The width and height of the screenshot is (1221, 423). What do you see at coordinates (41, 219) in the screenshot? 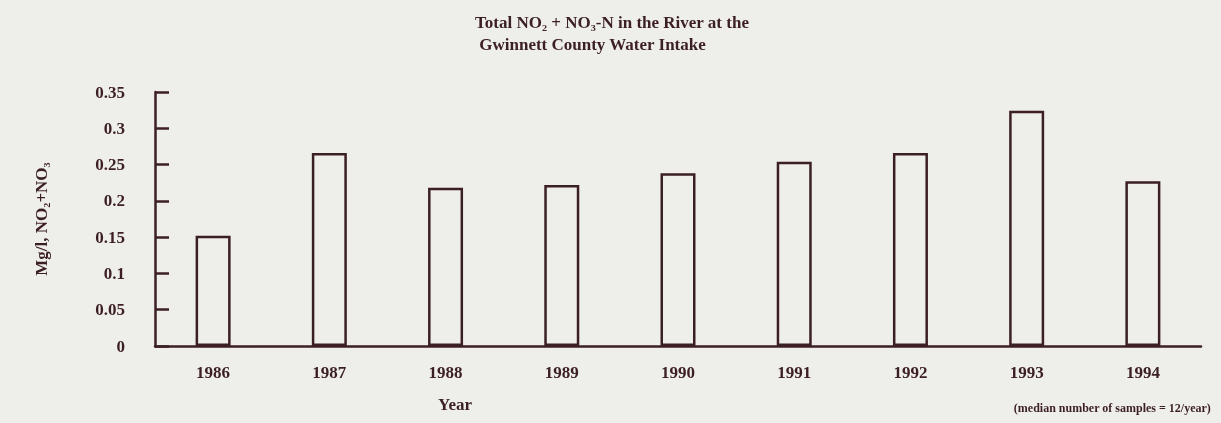
I see `y-axis-title: Mg/l, NO₂+NO₃` at bounding box center [41, 219].